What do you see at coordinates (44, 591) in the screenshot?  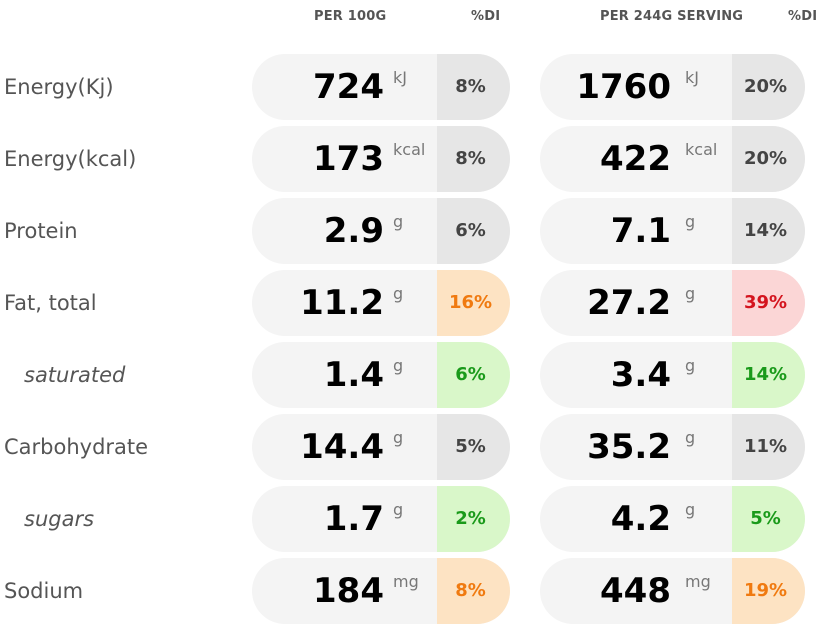 I see `nutrient-label: Sodium` at bounding box center [44, 591].